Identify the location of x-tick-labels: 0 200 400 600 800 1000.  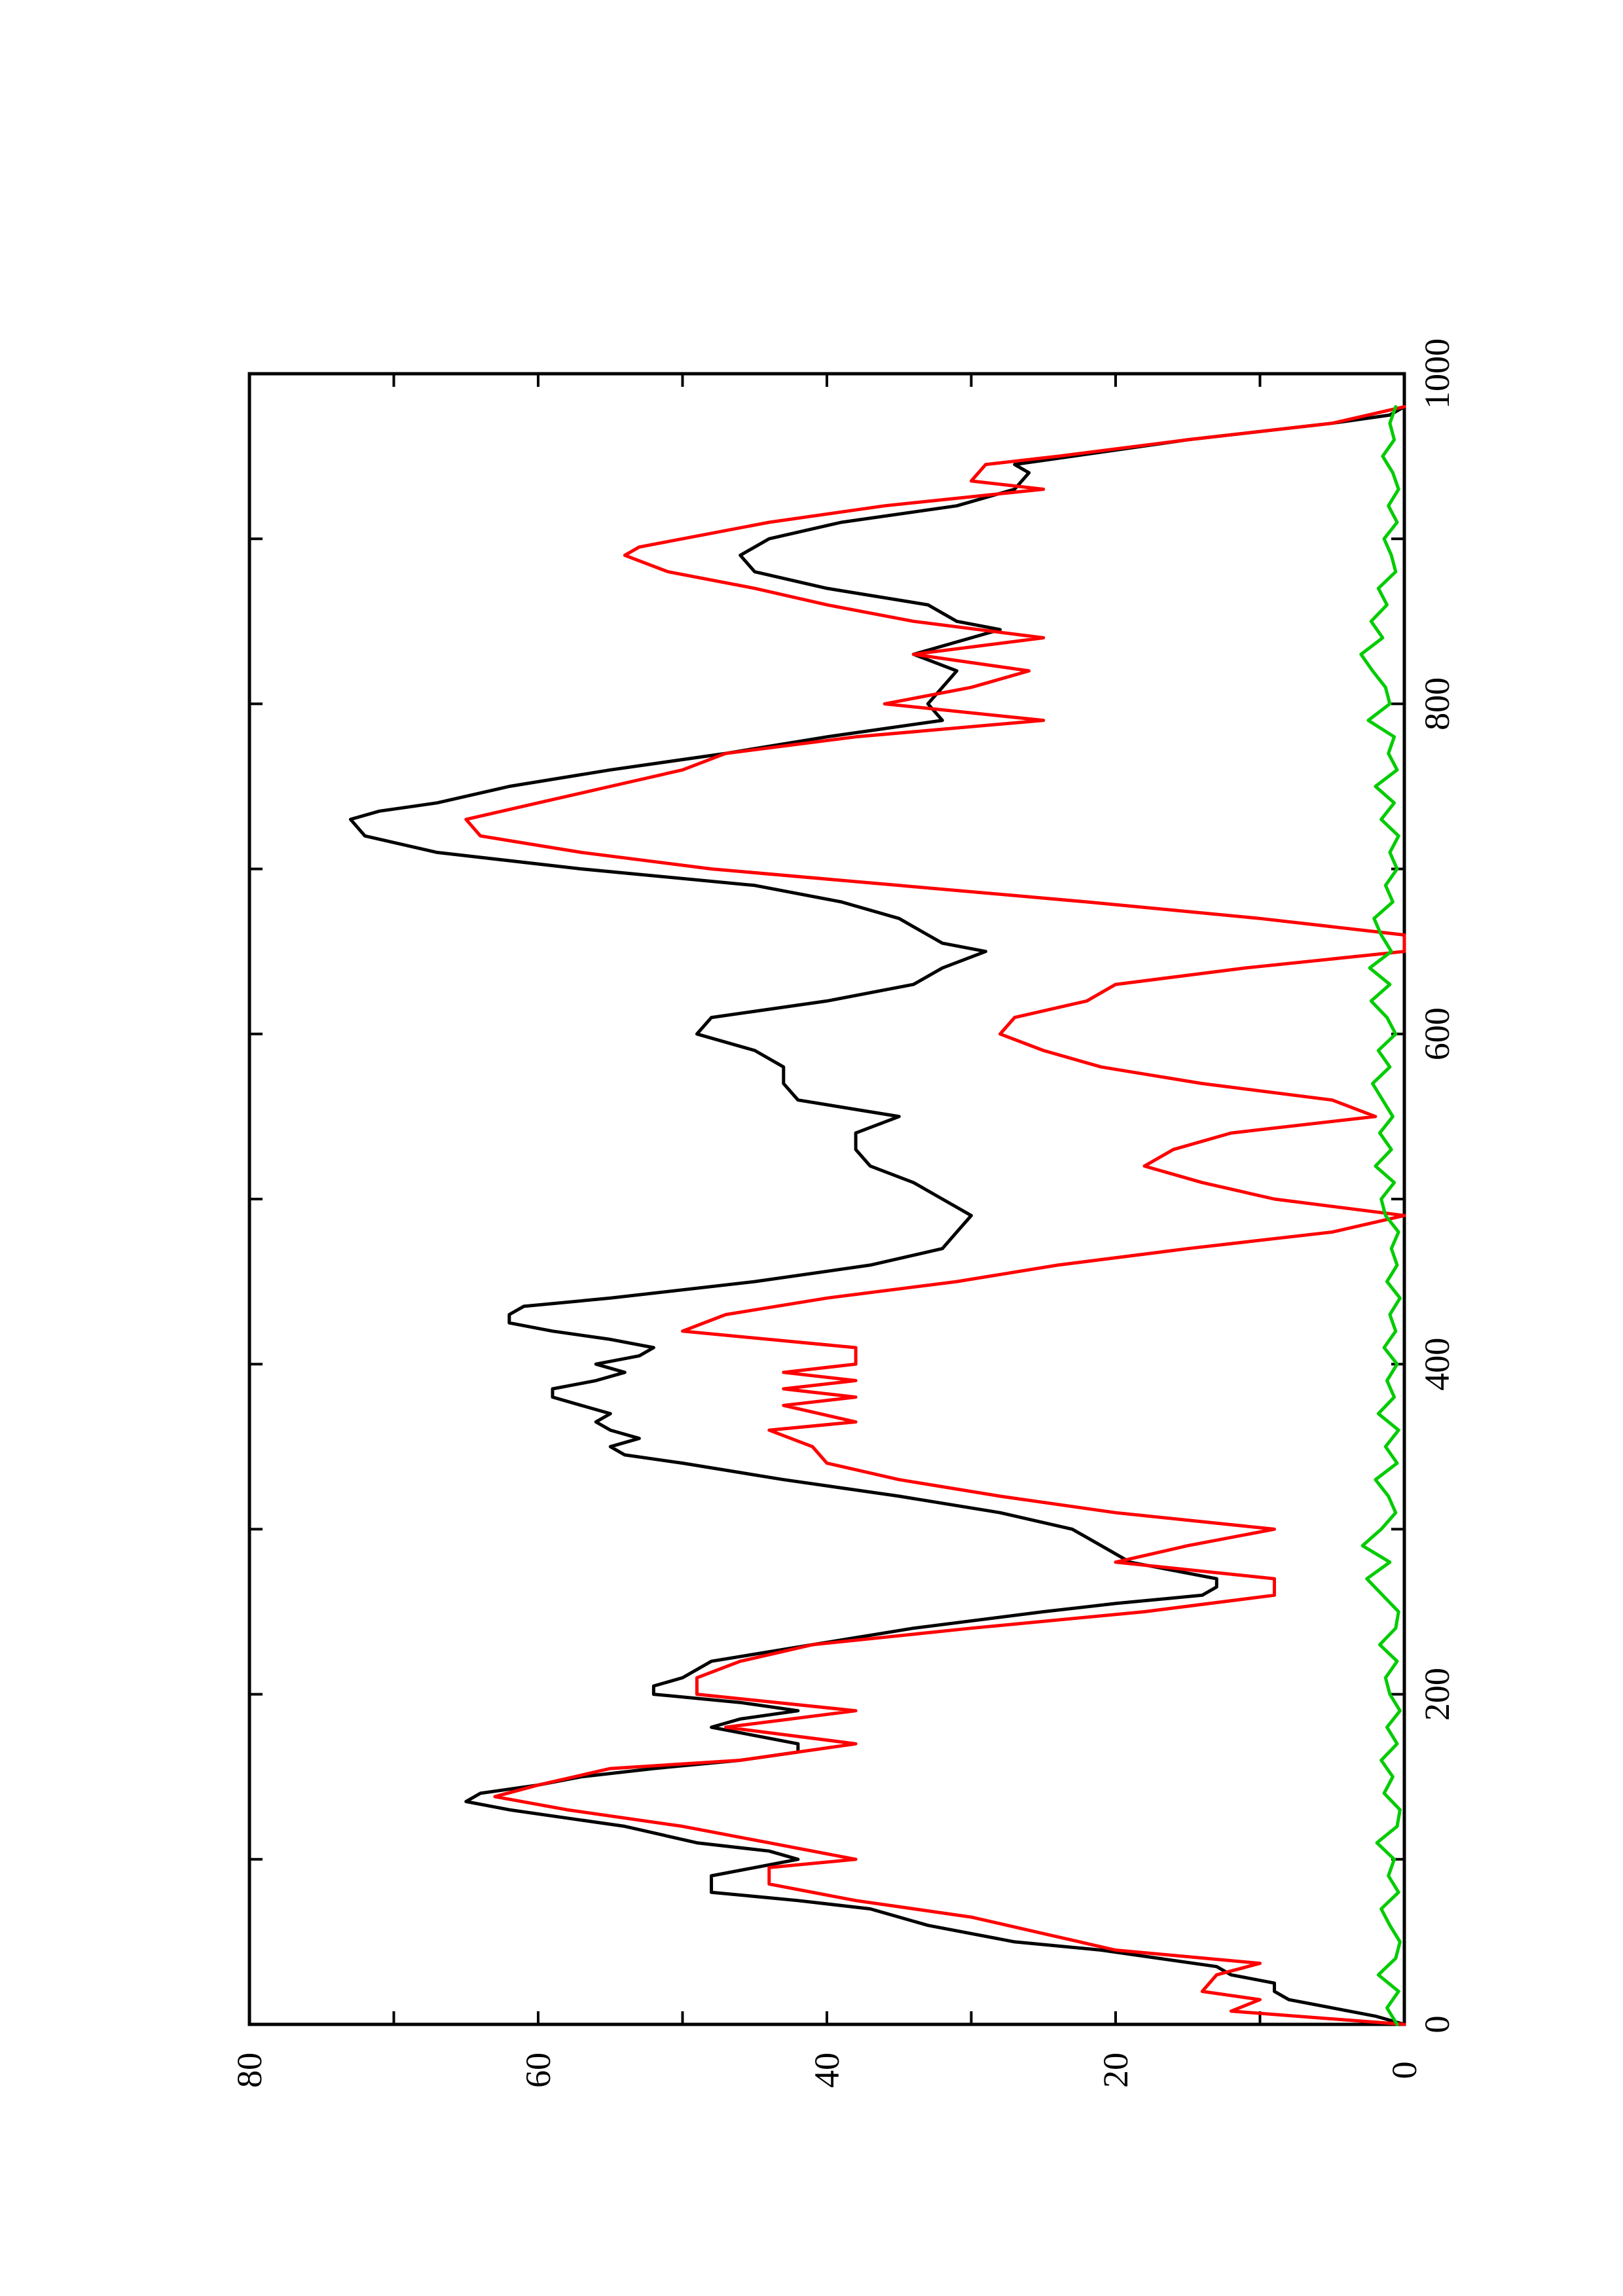
(1437, 1186).